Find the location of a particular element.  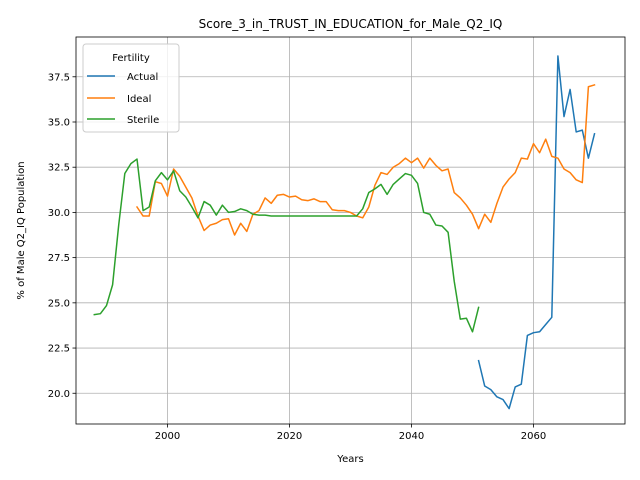

legend: Fertility Actual Ideal Sterile is located at coordinates (131, 88).